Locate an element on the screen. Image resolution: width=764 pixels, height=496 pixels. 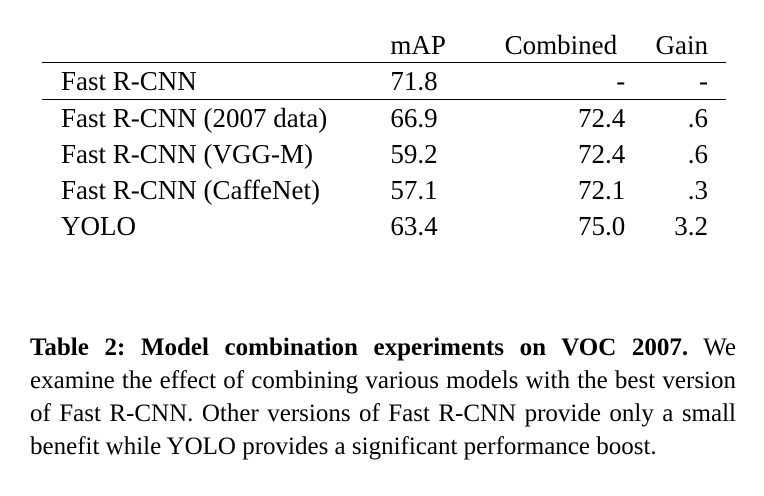
table-row: Fast R-CNN (CaffeNet) 57.1 72.1 .3 is located at coordinates (384, 190).